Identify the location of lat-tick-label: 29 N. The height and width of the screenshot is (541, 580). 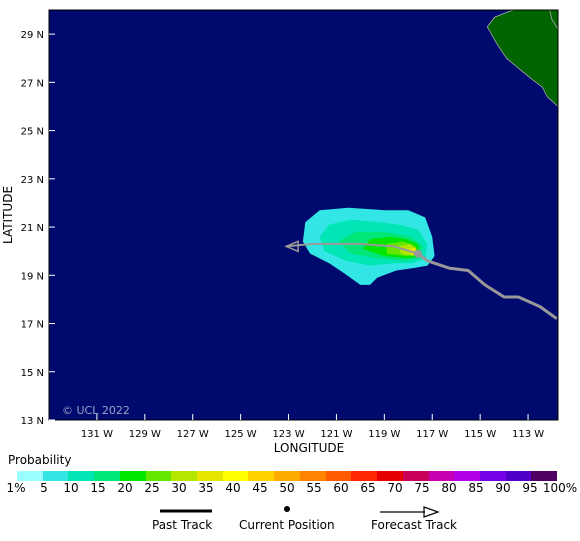
(32, 35).